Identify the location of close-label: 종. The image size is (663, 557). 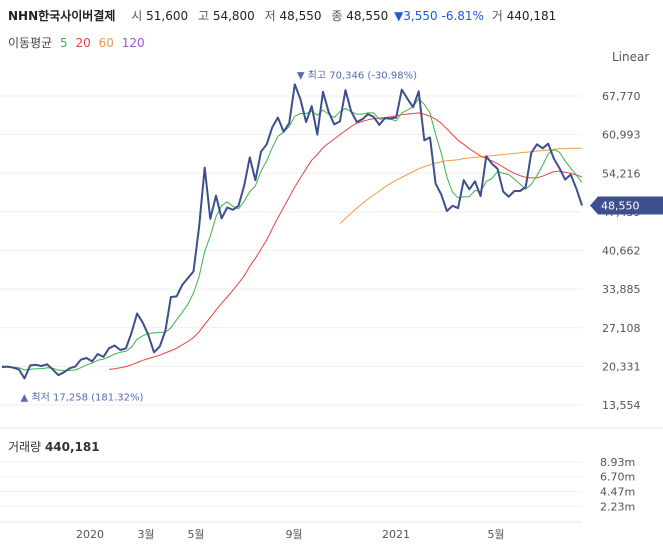
(337, 16).